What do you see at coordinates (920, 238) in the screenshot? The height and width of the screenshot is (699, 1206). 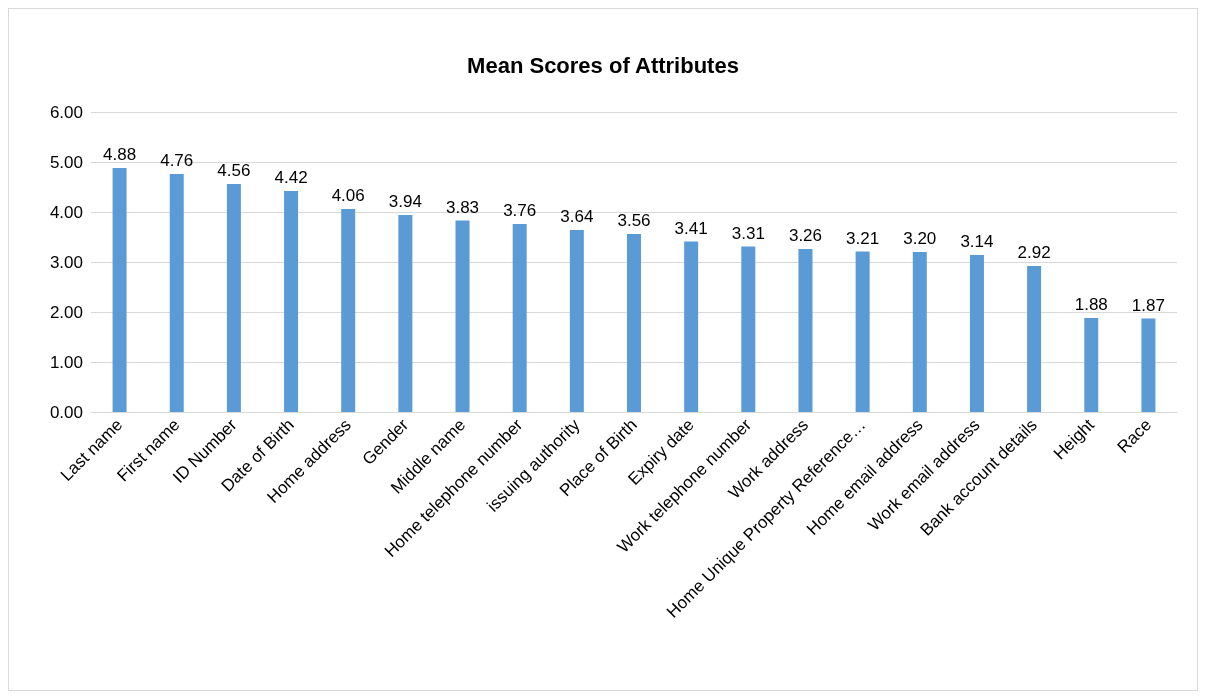 I see `data-label: 3.20` at bounding box center [920, 238].